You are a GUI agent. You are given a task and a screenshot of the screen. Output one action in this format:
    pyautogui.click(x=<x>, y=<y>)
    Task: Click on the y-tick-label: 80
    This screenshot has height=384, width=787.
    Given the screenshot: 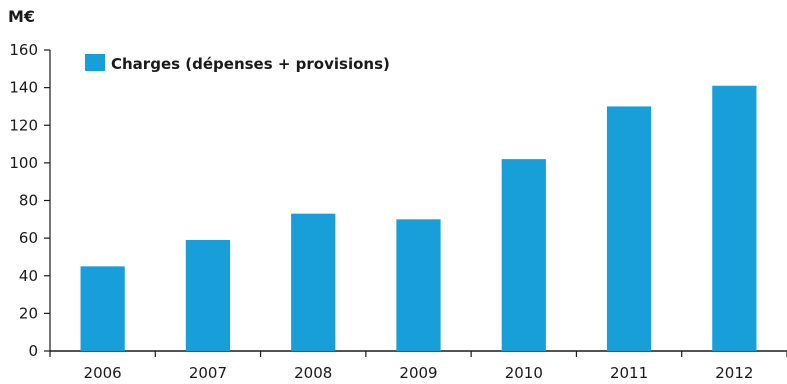 What is the action you would take?
    pyautogui.click(x=28, y=201)
    